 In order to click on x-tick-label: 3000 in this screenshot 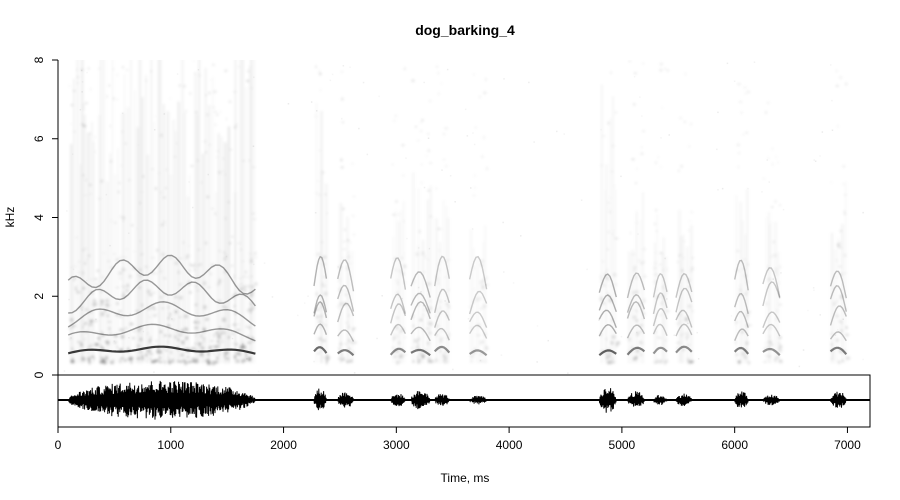, I will do `click(396, 445)`.